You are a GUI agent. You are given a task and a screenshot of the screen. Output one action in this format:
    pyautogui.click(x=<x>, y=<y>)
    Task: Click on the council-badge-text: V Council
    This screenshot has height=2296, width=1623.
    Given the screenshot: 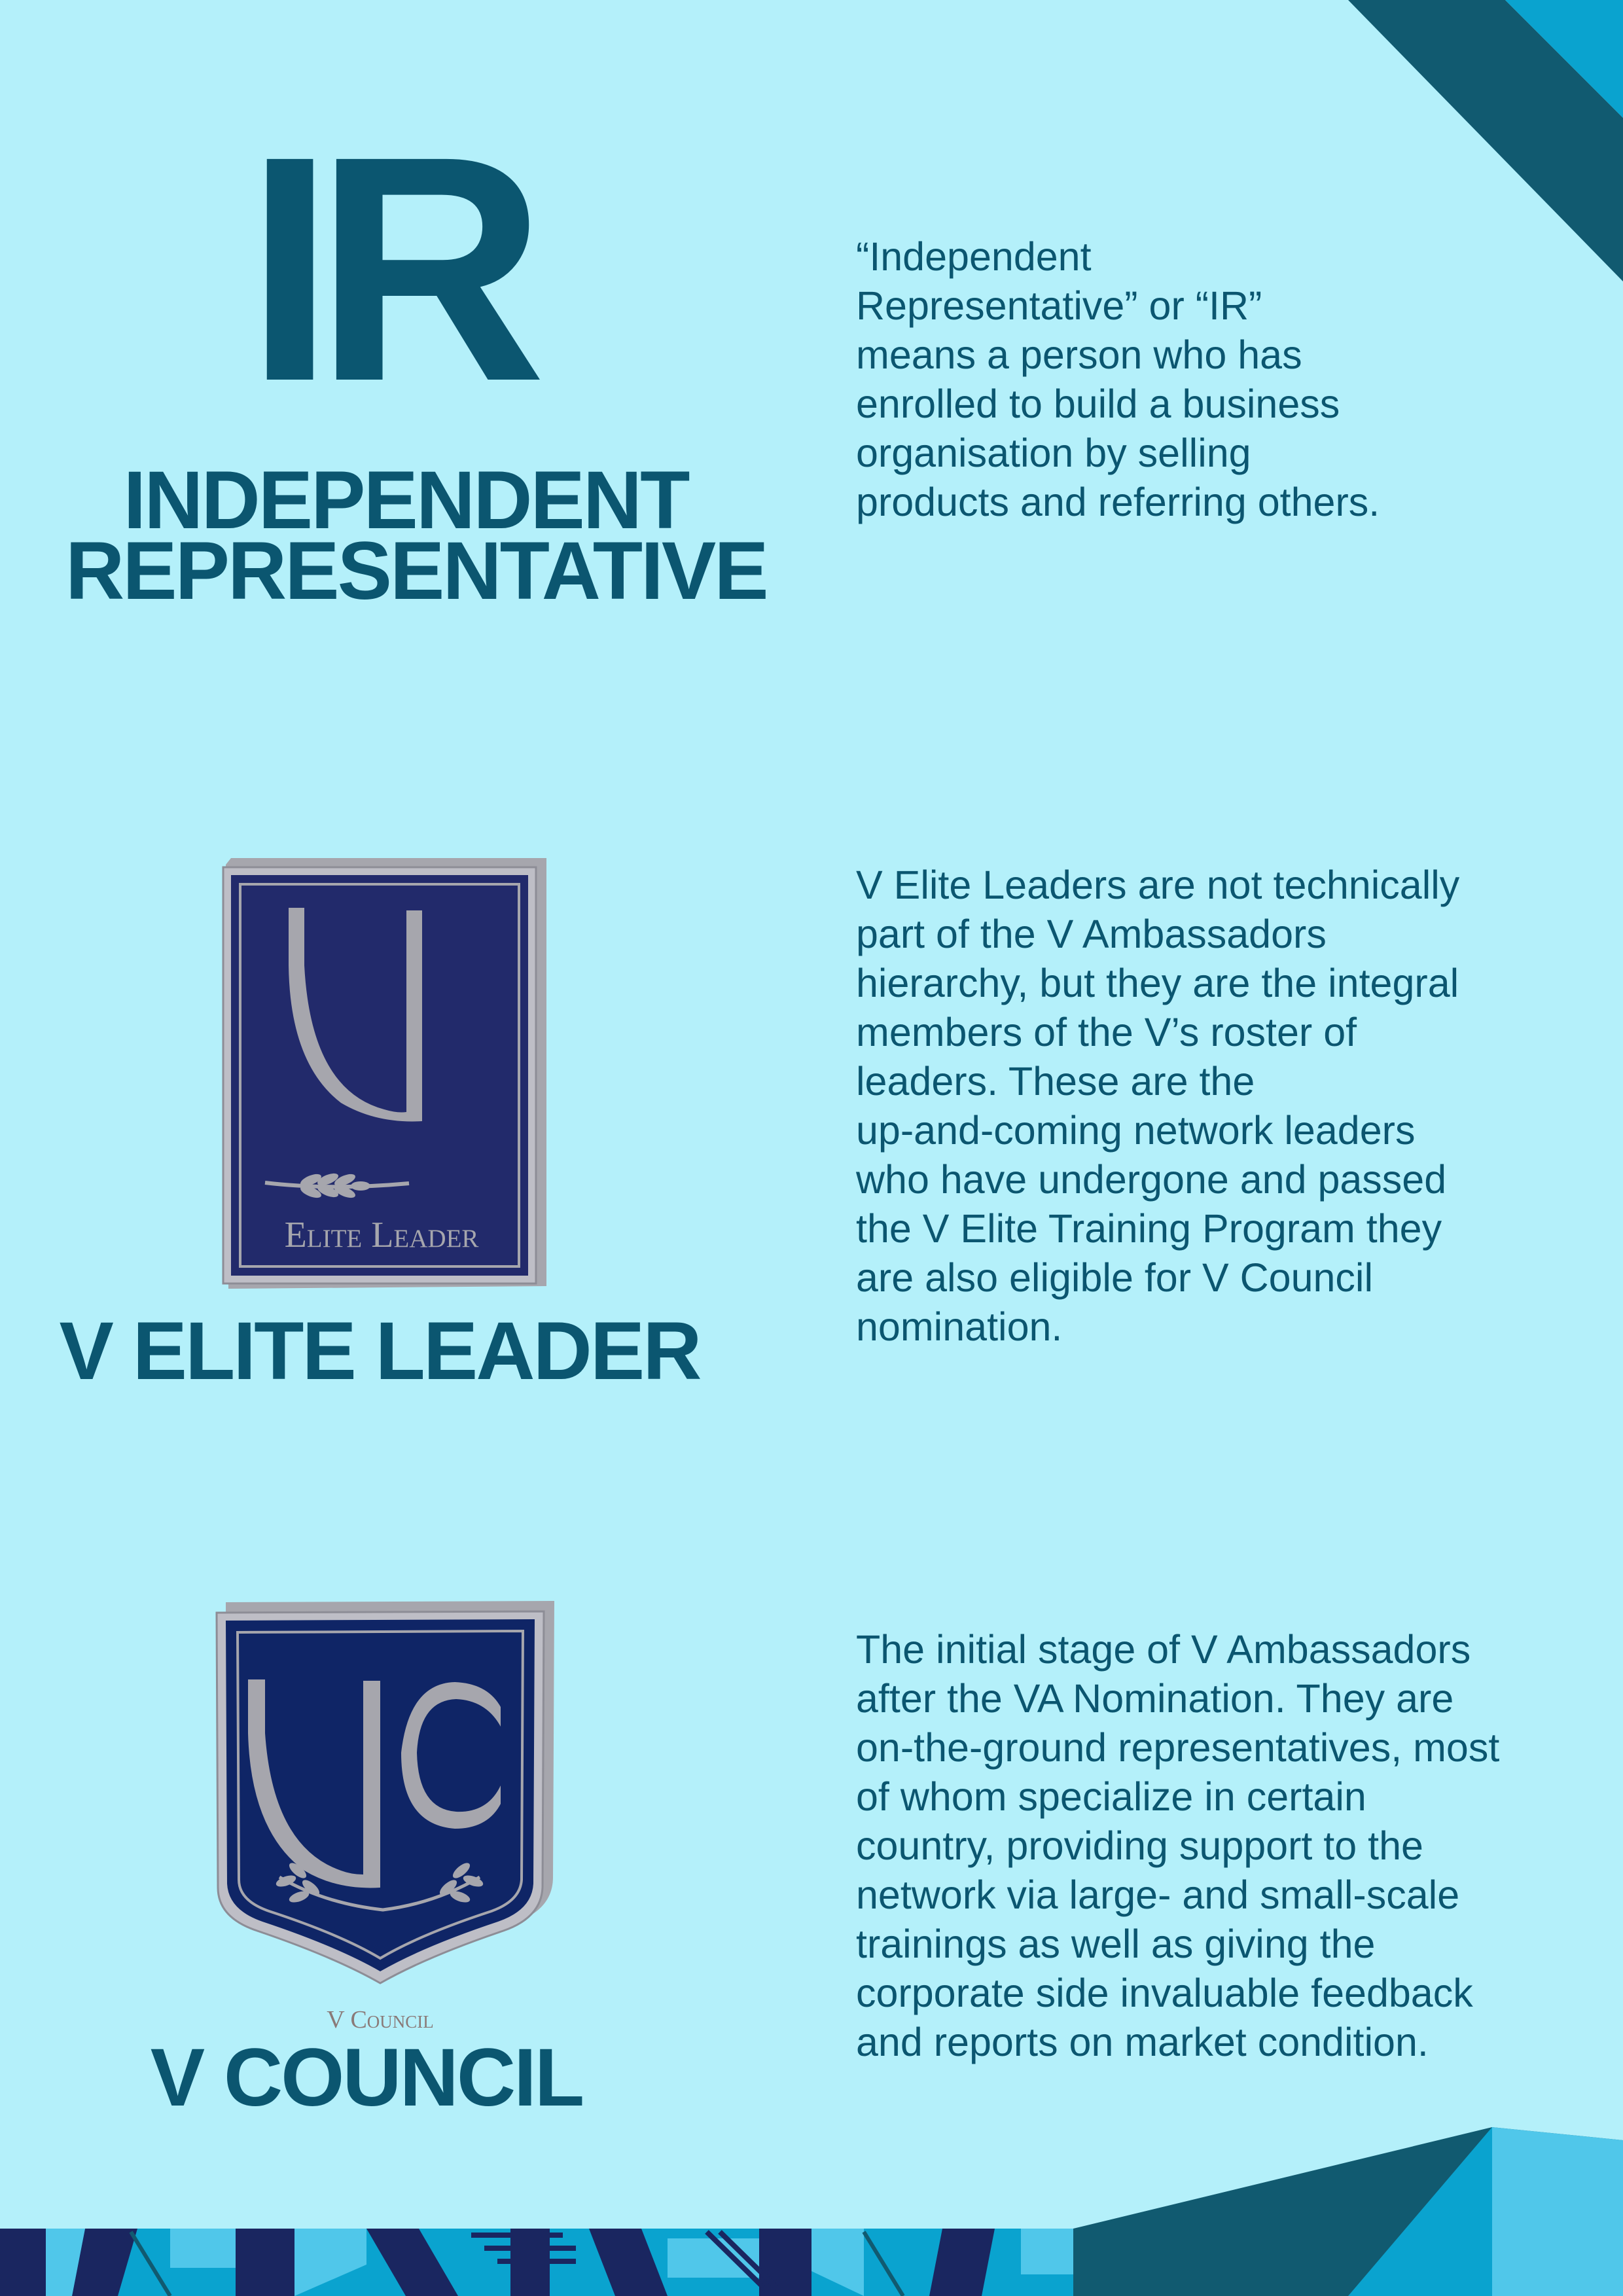 What is the action you would take?
    pyautogui.click(x=380, y=2020)
    